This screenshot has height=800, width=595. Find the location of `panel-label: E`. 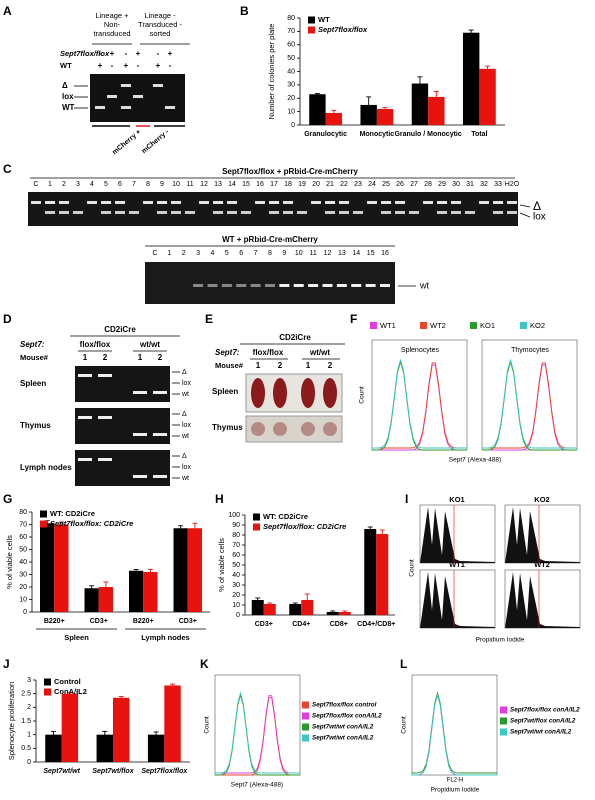

panel-label: E is located at coordinates (209, 319).